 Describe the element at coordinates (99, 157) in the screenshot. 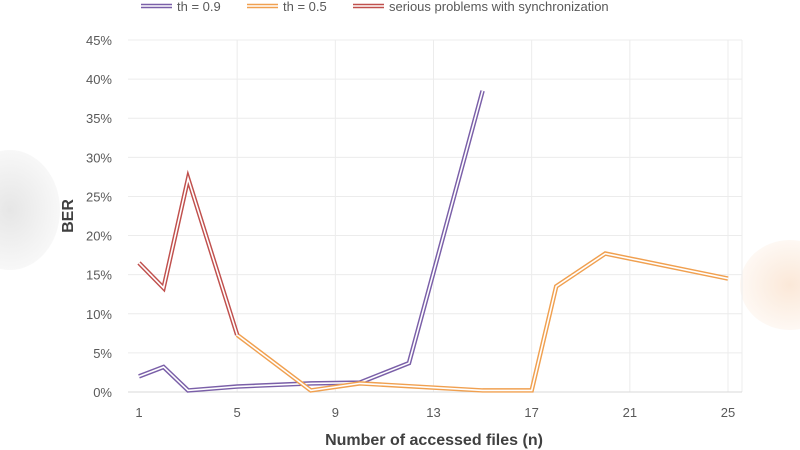

I see `y-tick-label: 30%` at that location.